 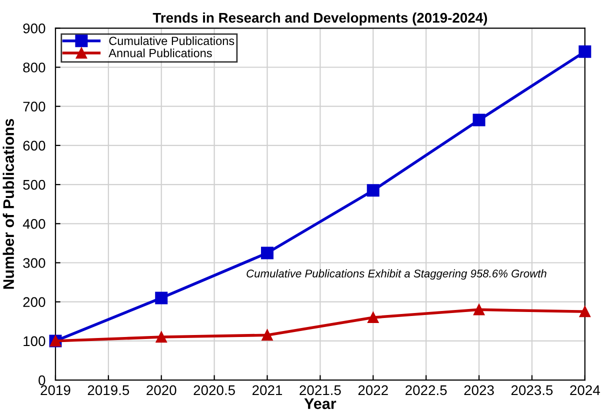 What do you see at coordinates (214, 390) in the screenshot?
I see `x-tick-label: 2020.5` at bounding box center [214, 390].